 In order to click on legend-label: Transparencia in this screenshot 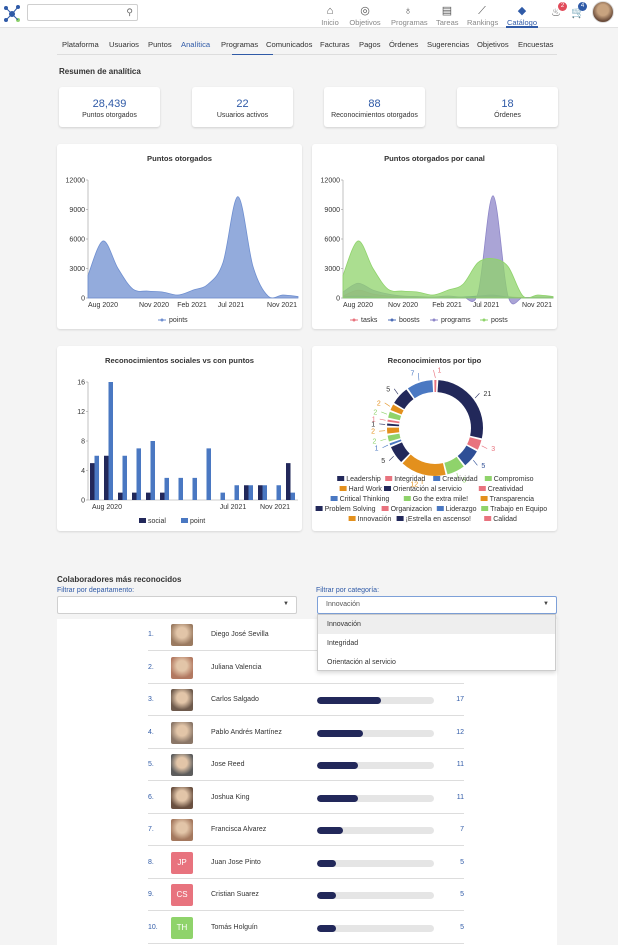, I will do `click(512, 499)`.